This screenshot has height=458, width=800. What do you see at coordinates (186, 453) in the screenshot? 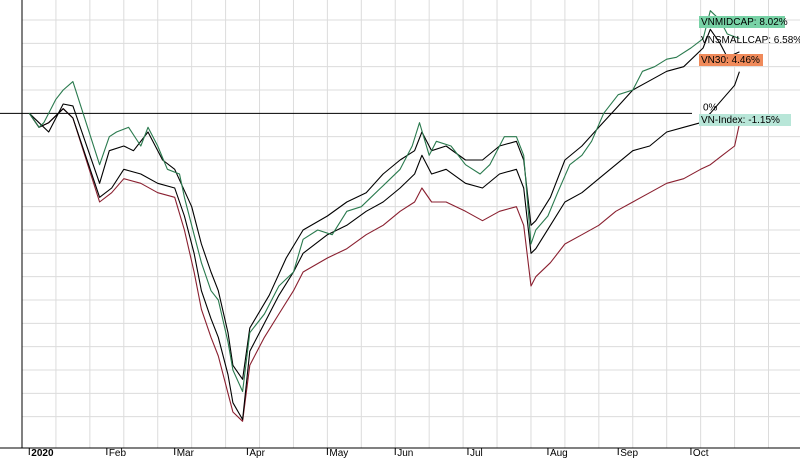
I see `x-tick-label-2: Mar` at bounding box center [186, 453].